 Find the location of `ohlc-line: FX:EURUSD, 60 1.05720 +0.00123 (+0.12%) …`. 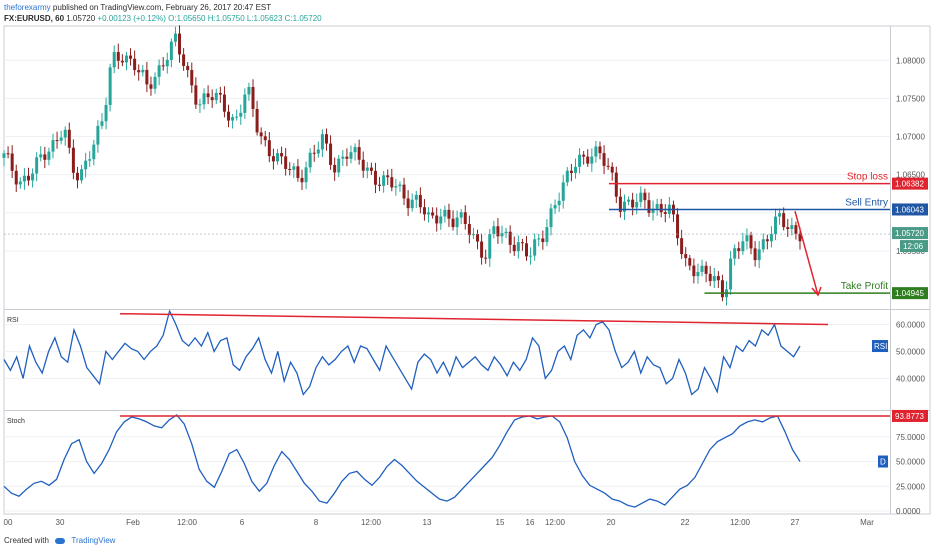

ohlc-line: FX:EURUSD, 60 1.05720 +0.00123 (+0.12%) … is located at coordinates (163, 18).